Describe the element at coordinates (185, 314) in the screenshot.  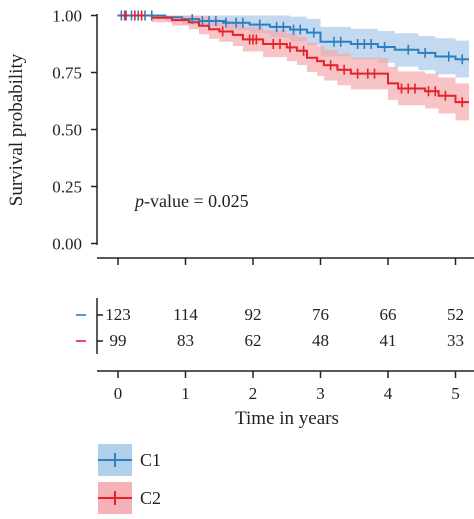
I see `risk-c1-1: 114` at that location.